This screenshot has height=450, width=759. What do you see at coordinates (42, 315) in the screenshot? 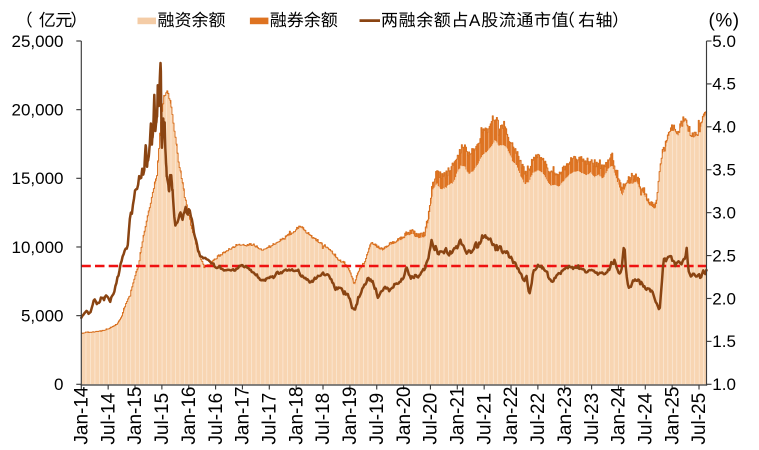
I see `svg-text: 5,000` at bounding box center [42, 315].